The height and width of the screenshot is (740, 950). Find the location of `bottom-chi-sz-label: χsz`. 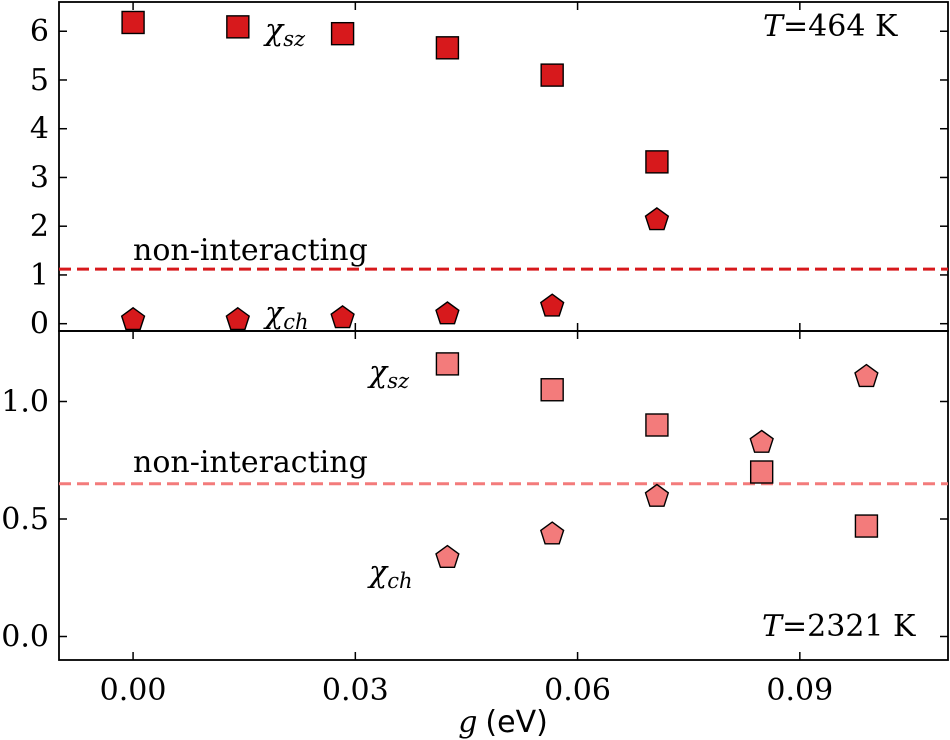

bottom-chi-sz-label: χsz is located at coordinates (388, 374).